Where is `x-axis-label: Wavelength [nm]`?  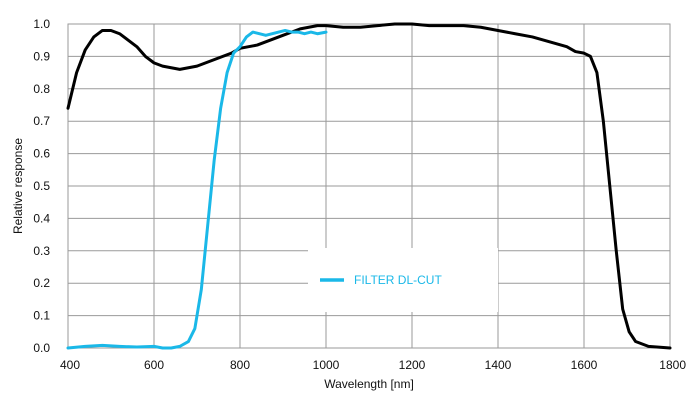
x-axis-label: Wavelength [nm] is located at coordinates (369, 384).